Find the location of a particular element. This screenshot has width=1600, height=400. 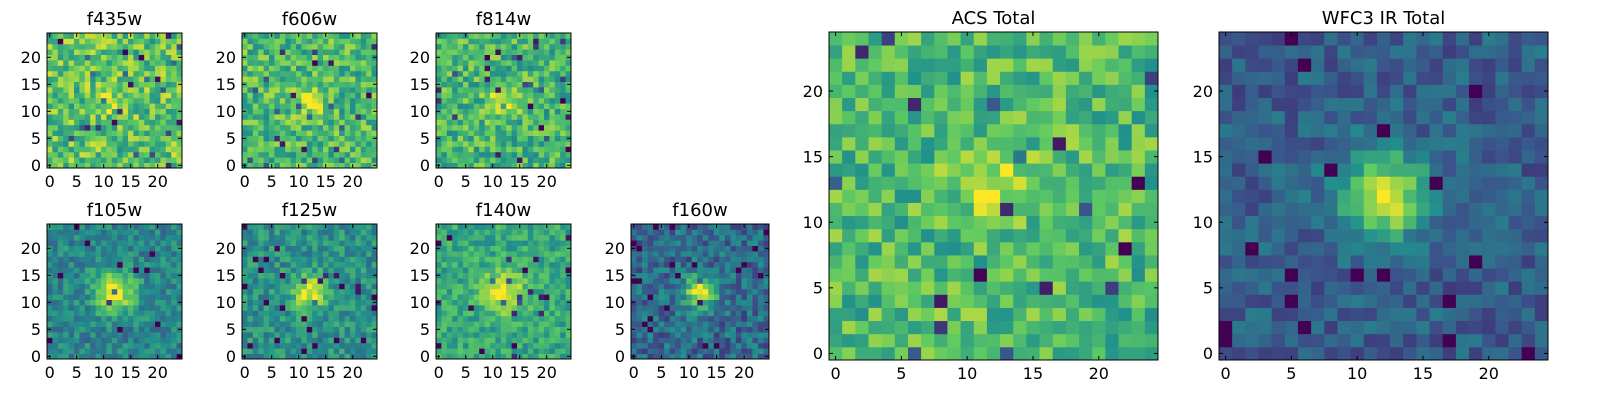

panel-f606w-cells is located at coordinates (310, 101).